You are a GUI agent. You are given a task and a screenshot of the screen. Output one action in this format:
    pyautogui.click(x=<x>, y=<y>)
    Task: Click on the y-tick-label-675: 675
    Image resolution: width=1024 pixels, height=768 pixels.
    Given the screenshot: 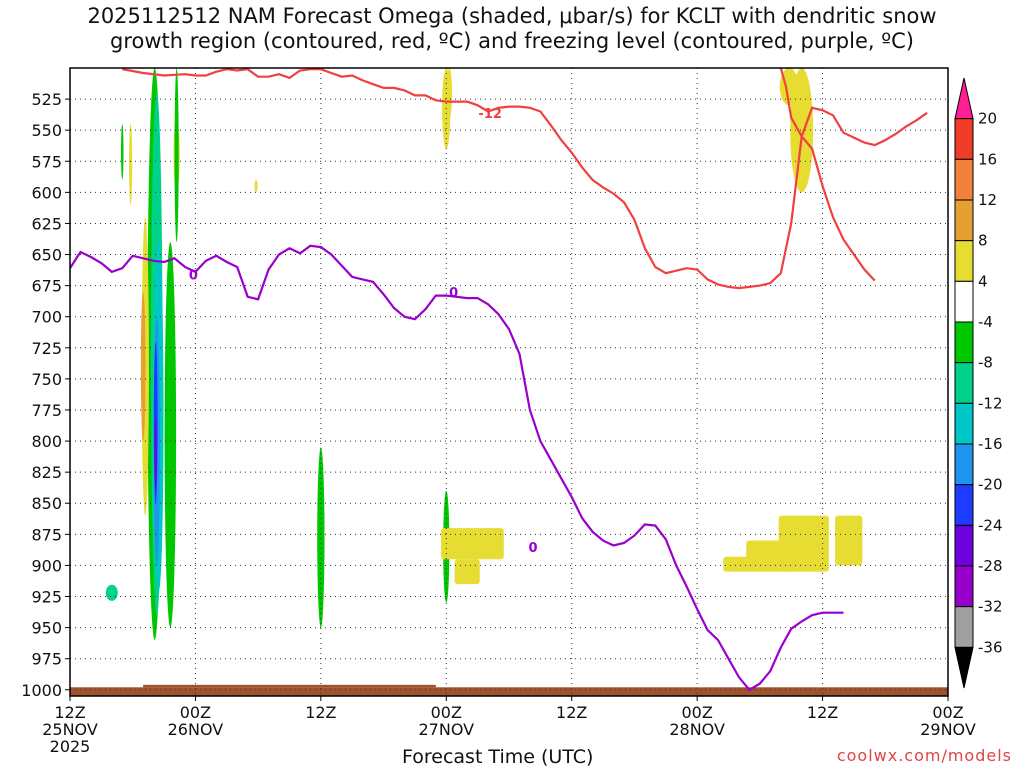 What is the action you would take?
    pyautogui.click(x=46, y=286)
    